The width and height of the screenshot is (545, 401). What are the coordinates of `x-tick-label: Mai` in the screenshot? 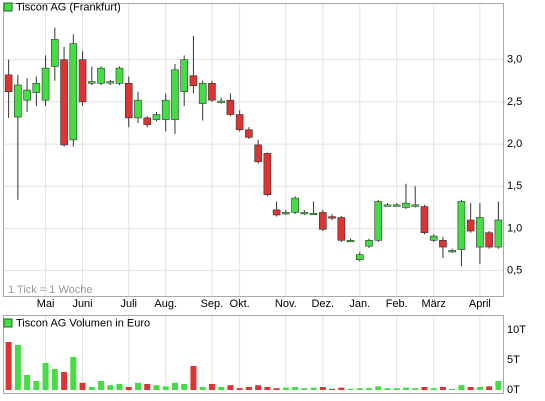 It's located at (46, 304).